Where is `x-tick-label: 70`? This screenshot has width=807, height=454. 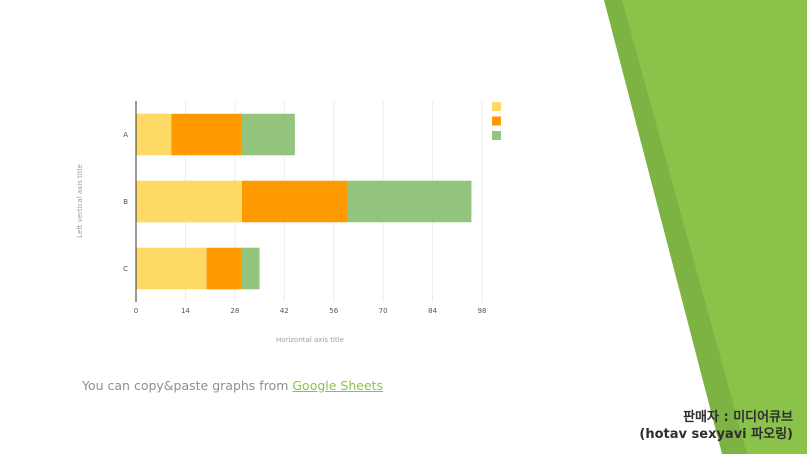
x-tick-label: 70 is located at coordinates (383, 311).